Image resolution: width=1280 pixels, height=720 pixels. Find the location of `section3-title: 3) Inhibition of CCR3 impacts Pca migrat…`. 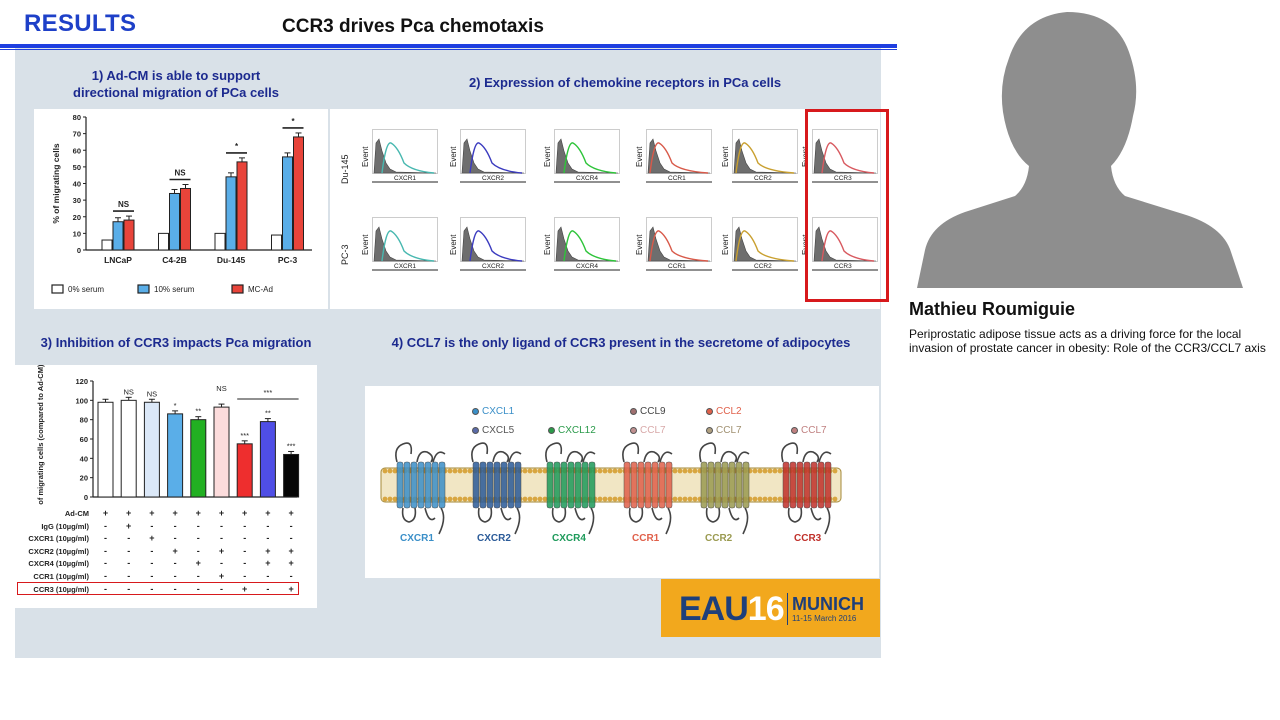

section3-title: 3) Inhibition of CCR3 impacts Pca migrat… is located at coordinates (176, 342).